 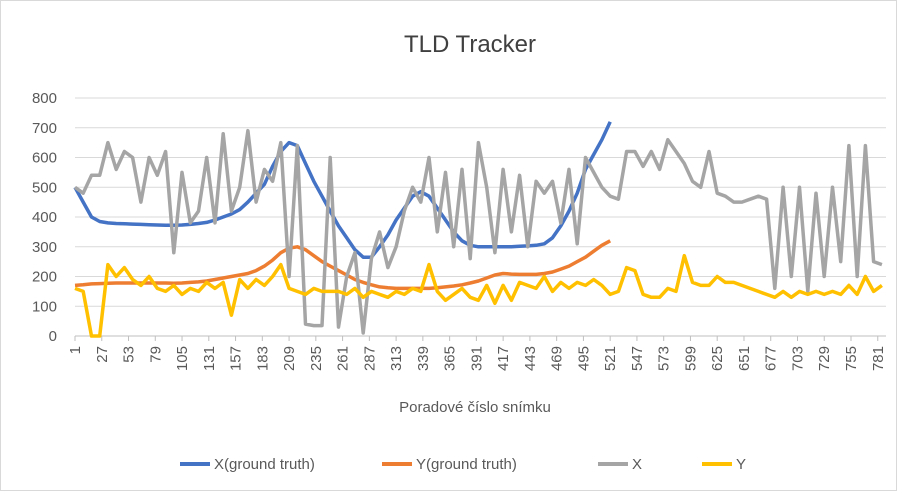 I want to click on y-tick-label: 400, so click(x=44, y=217).